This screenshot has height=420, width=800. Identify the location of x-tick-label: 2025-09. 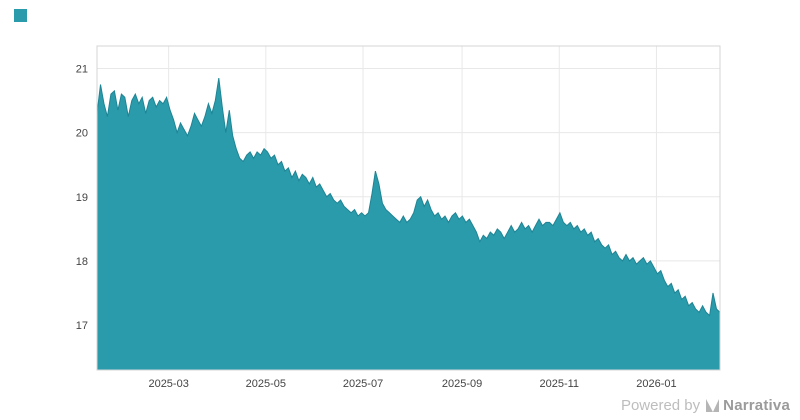
(462, 384).